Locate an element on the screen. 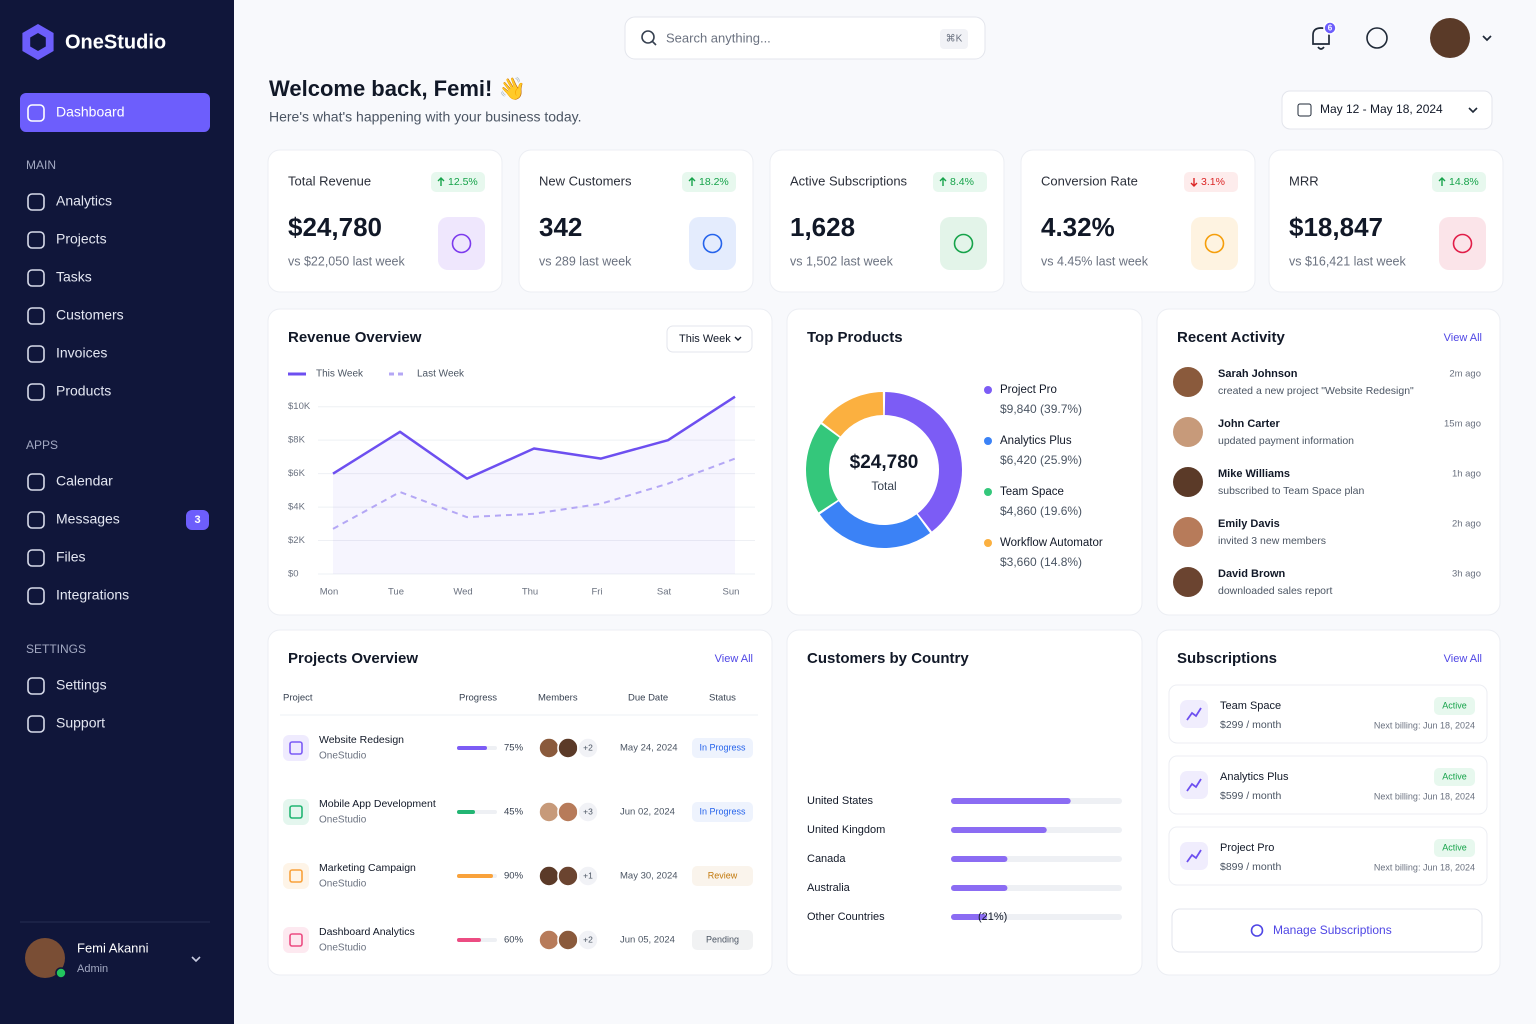 This screenshot has height=1024, width=1536. notification-count: 6 is located at coordinates (1330, 28).